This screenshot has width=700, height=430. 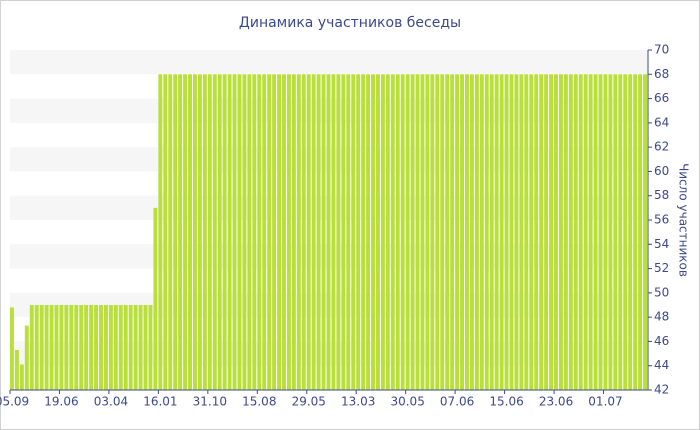 What do you see at coordinates (661, 341) in the screenshot?
I see `y-tick-label: 46` at bounding box center [661, 341].